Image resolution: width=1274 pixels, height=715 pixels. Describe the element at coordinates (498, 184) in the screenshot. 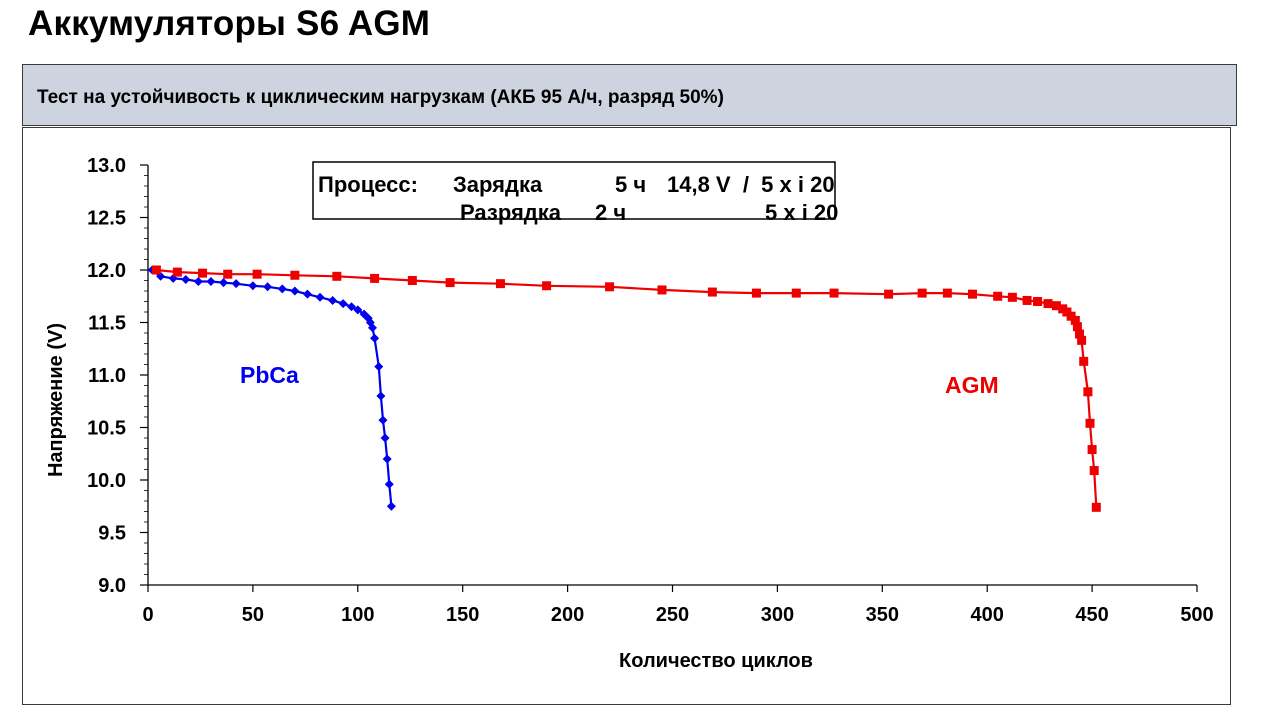

I see `charge-mode: Зарядка` at that location.